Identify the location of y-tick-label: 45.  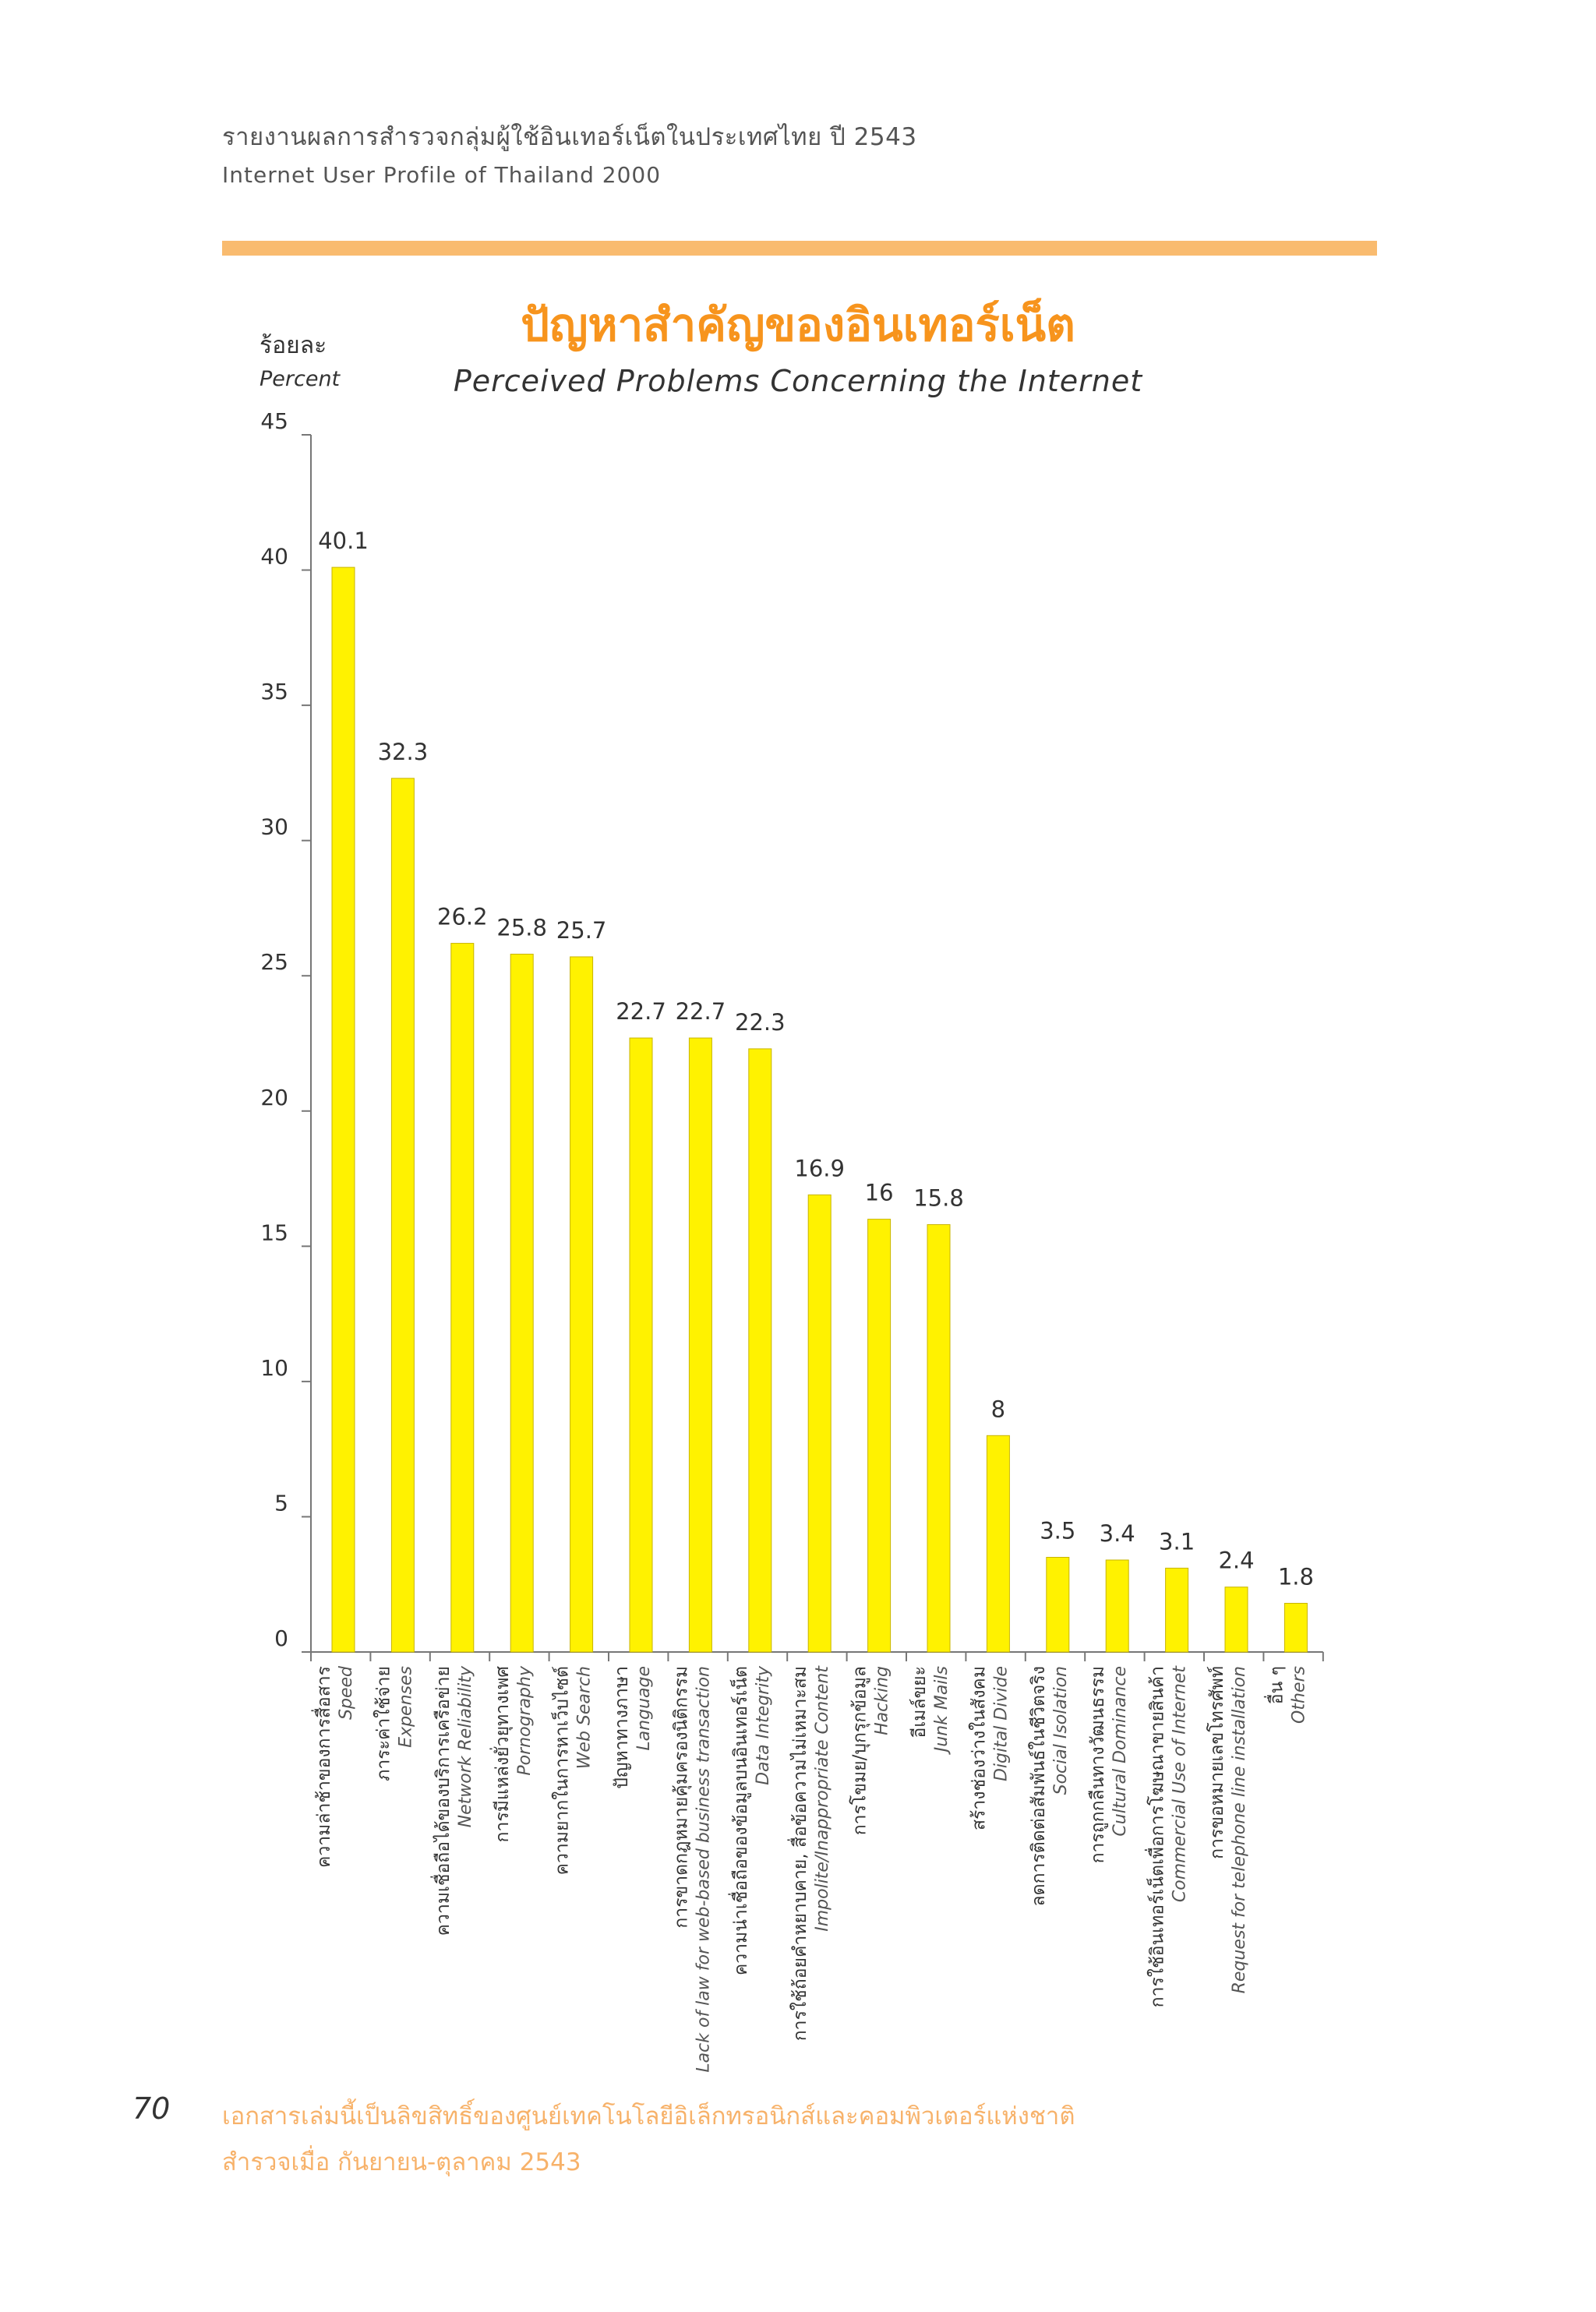
(274, 421).